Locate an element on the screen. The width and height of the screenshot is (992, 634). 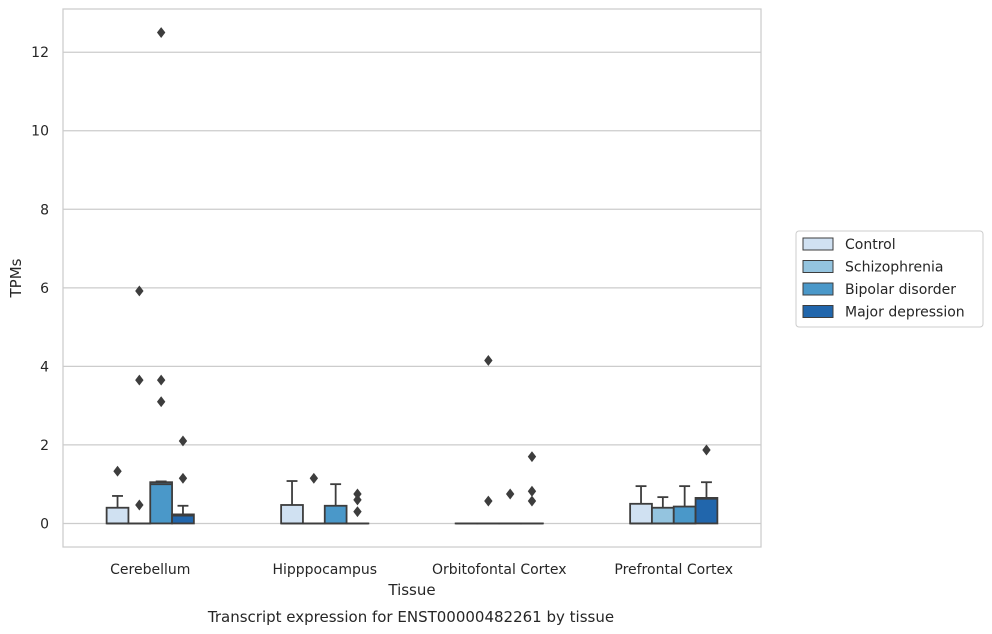
x-axis-label: Tissue is located at coordinates (411, 590).